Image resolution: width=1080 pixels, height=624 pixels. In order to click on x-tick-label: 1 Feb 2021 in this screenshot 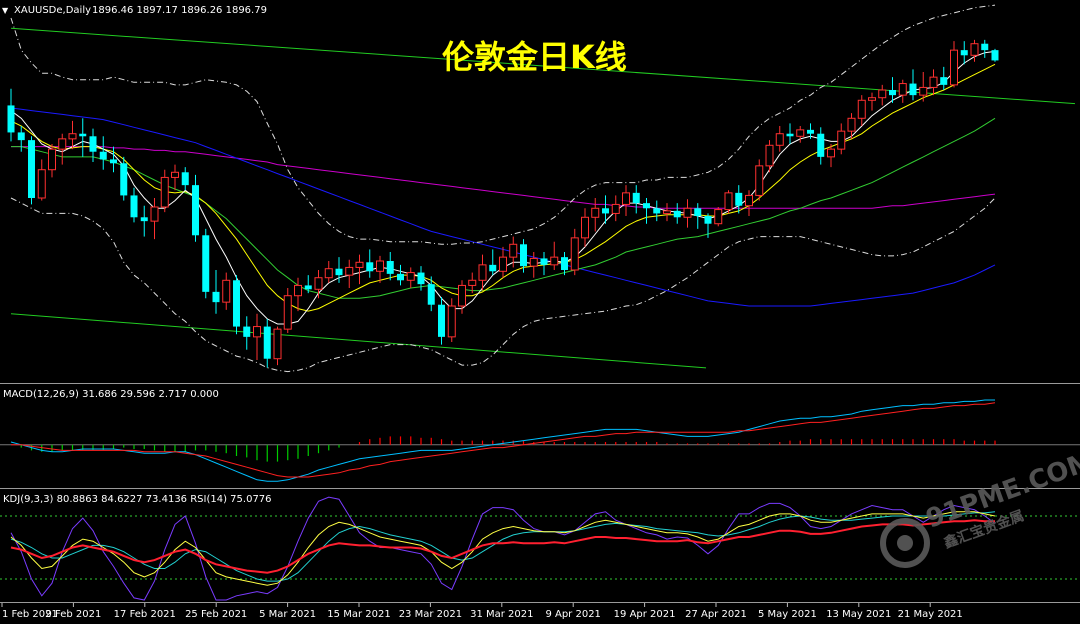, I will do `click(30, 614)`.